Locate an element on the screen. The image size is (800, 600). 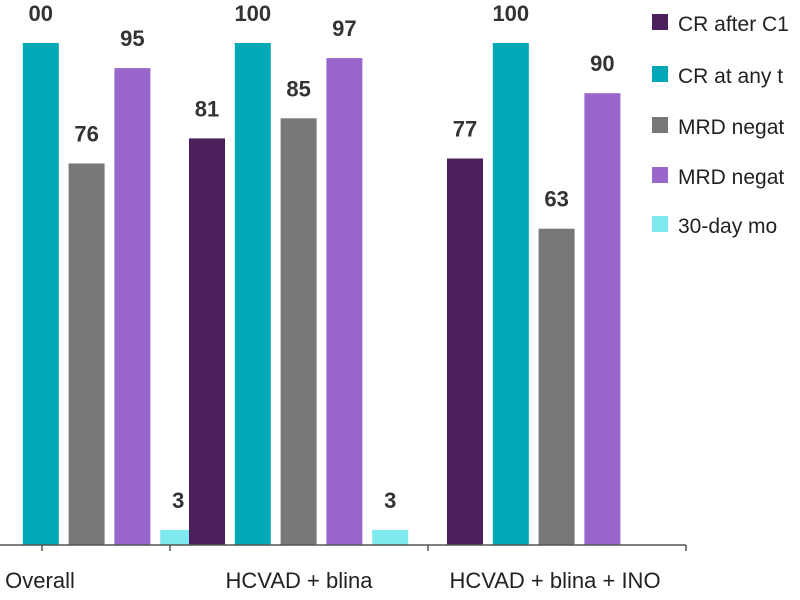
data-label: 95 is located at coordinates (132, 38).